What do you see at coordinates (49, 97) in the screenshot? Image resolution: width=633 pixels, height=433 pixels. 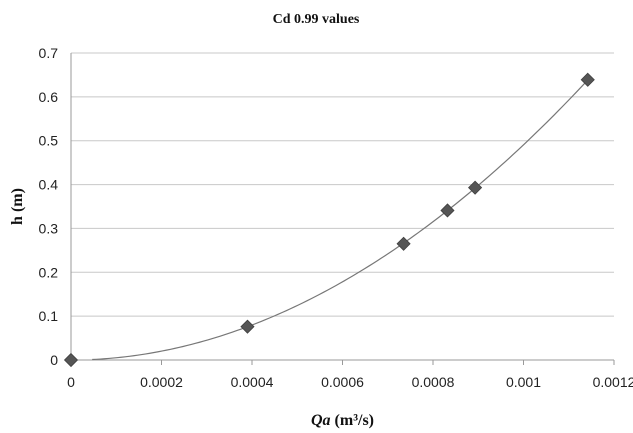 I see `y-tick-label: 0.6` at bounding box center [49, 97].